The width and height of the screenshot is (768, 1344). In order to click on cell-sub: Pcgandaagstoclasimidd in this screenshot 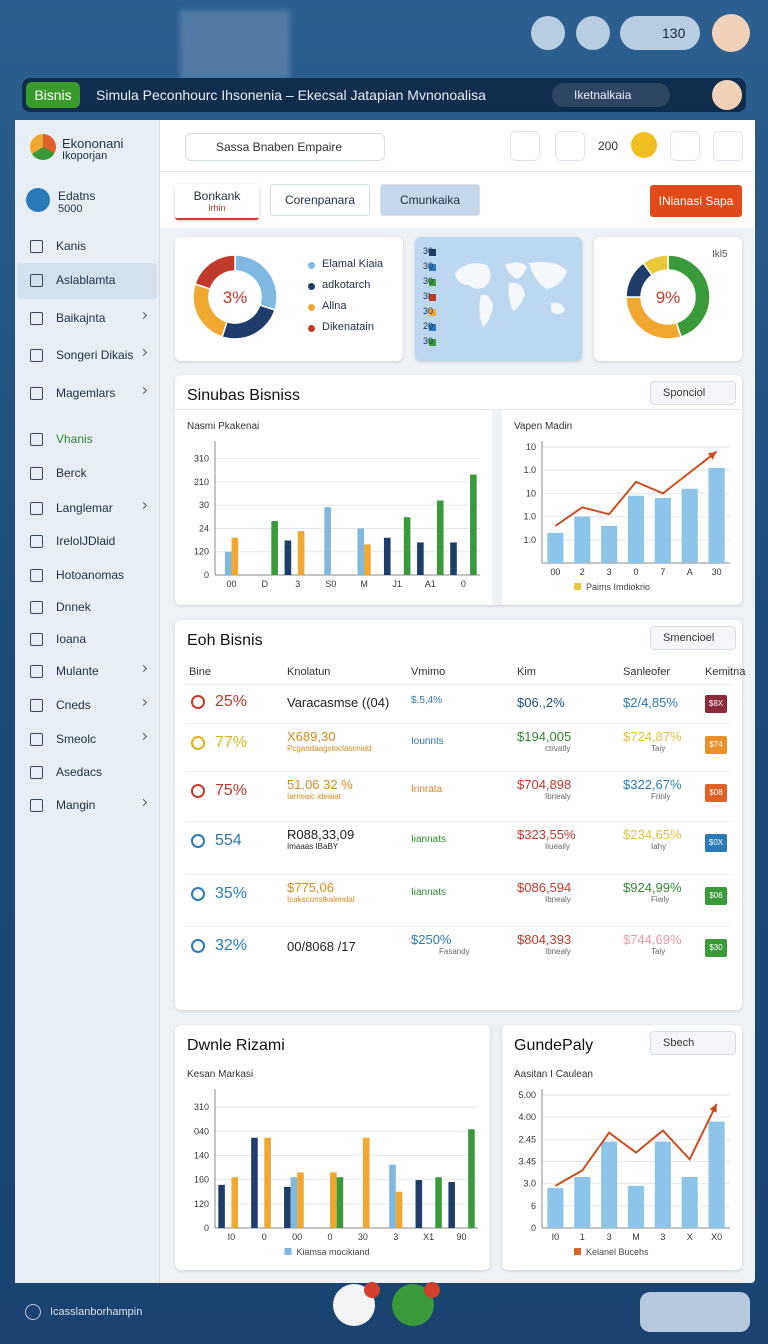, I will do `click(329, 748)`.